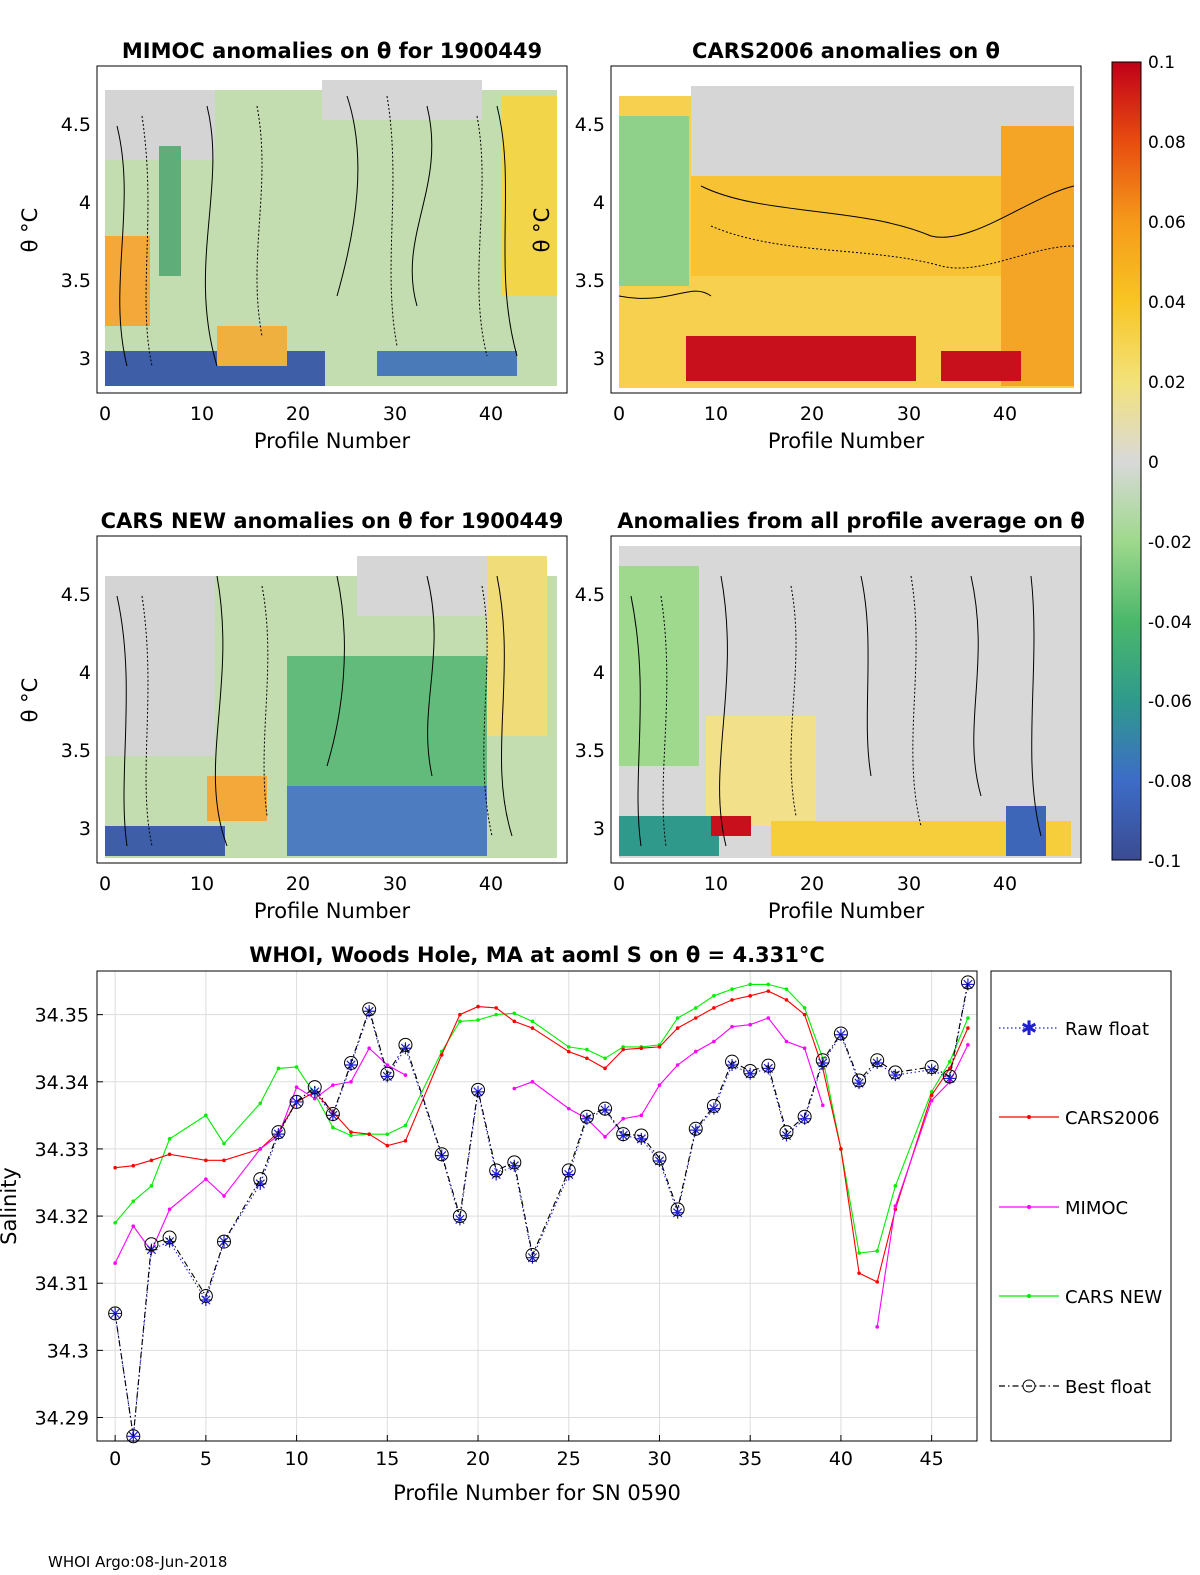 This screenshot has width=1200, height=1575. I want to click on y-tick-label: 34.32, so click(62, 1217).